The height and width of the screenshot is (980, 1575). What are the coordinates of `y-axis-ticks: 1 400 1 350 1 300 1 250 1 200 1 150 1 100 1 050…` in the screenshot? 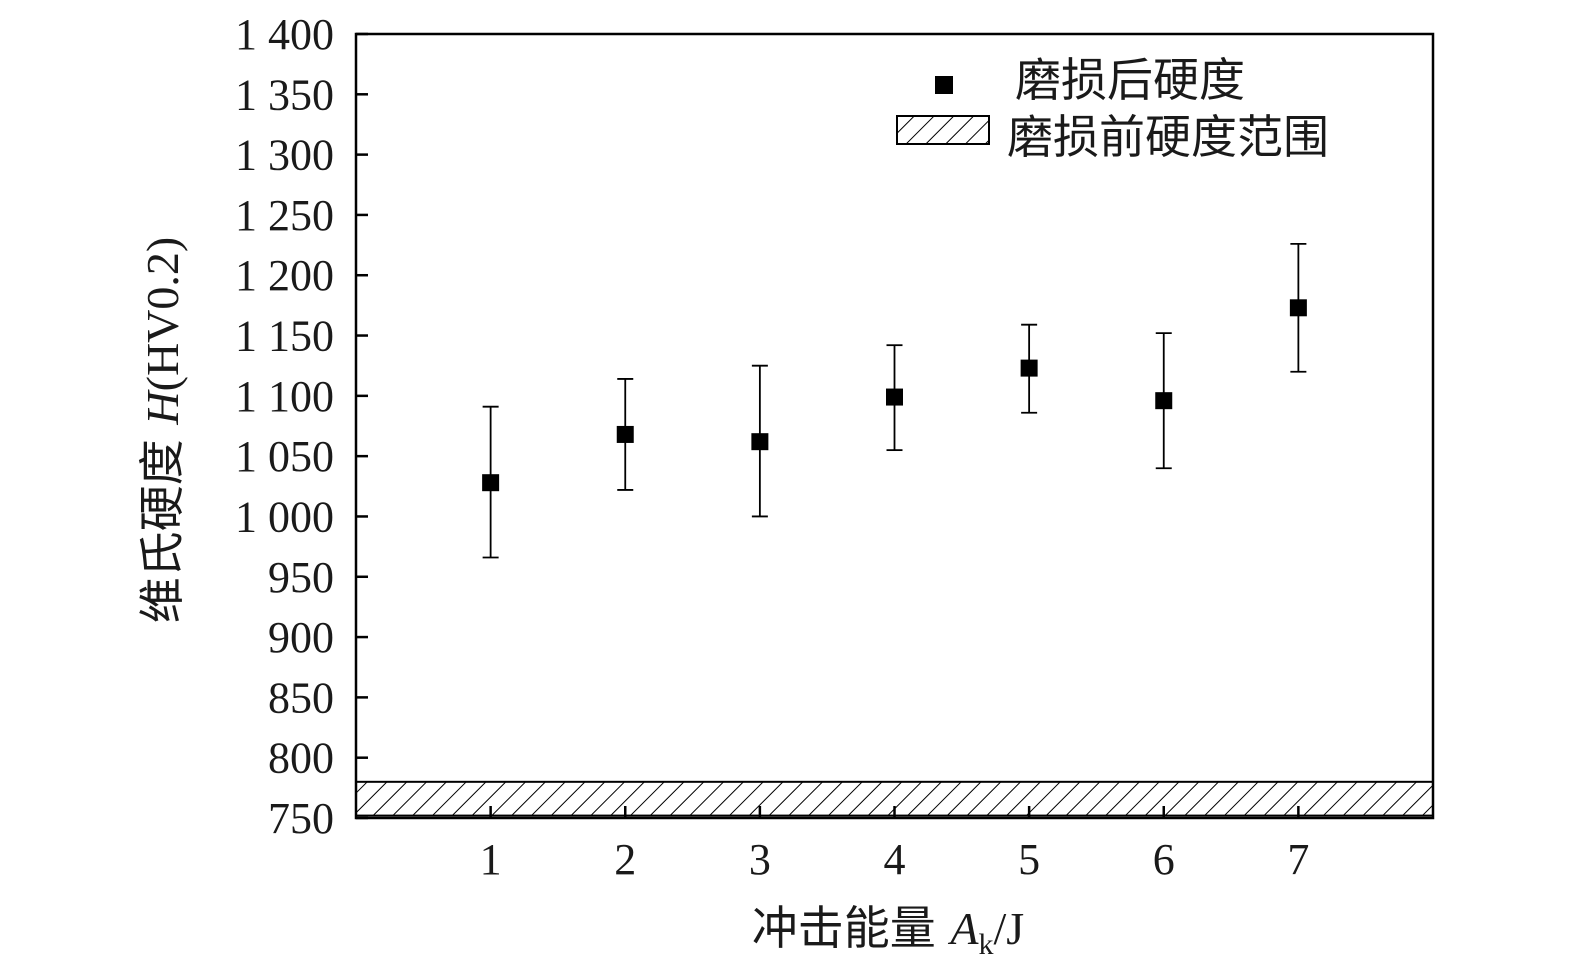 It's located at (301, 426).